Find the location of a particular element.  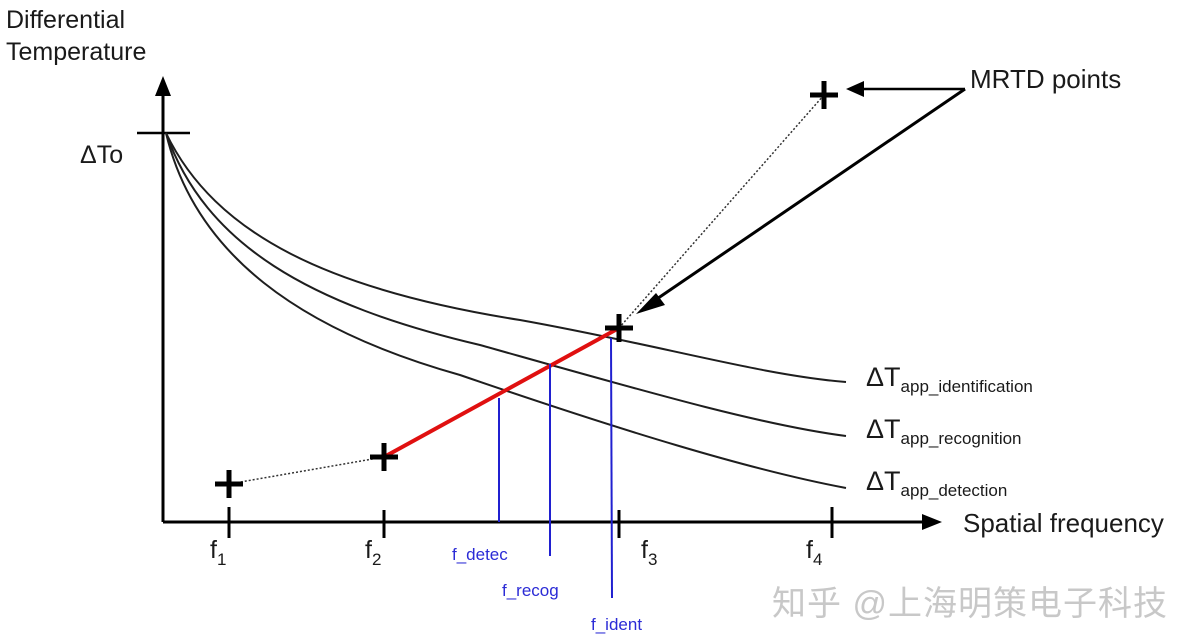

f-detec-label: f_detec is located at coordinates (480, 554).